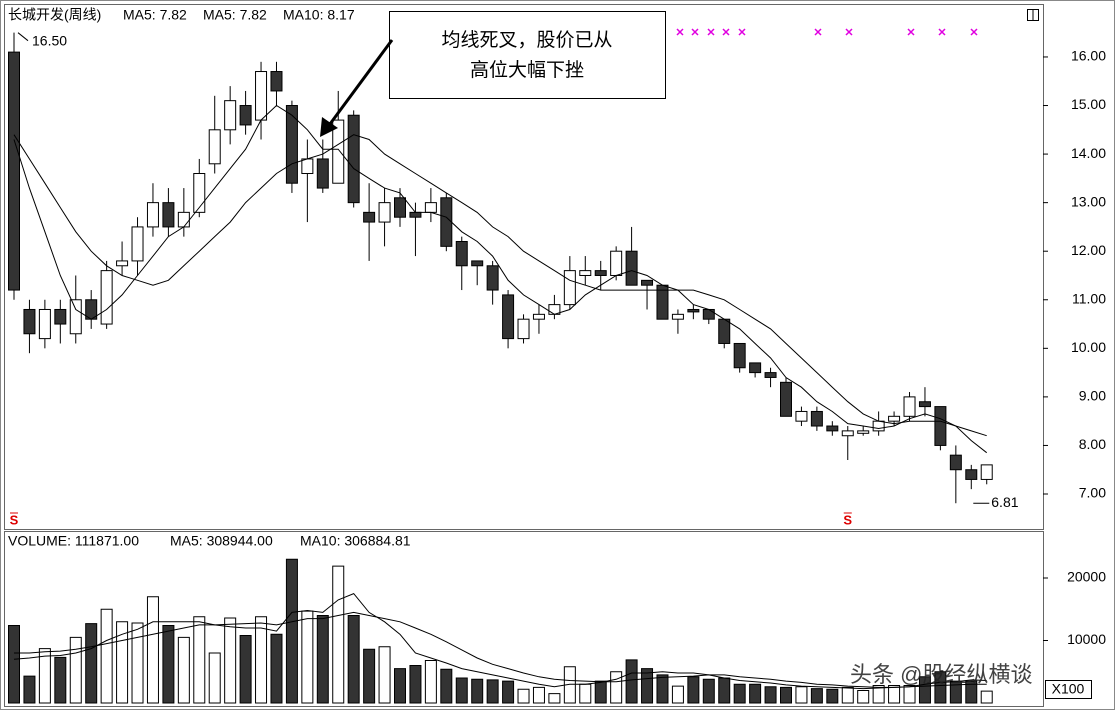 The image size is (1115, 710). I want to click on annotation-text: 均线死叉，股价已从, so click(526, 40).